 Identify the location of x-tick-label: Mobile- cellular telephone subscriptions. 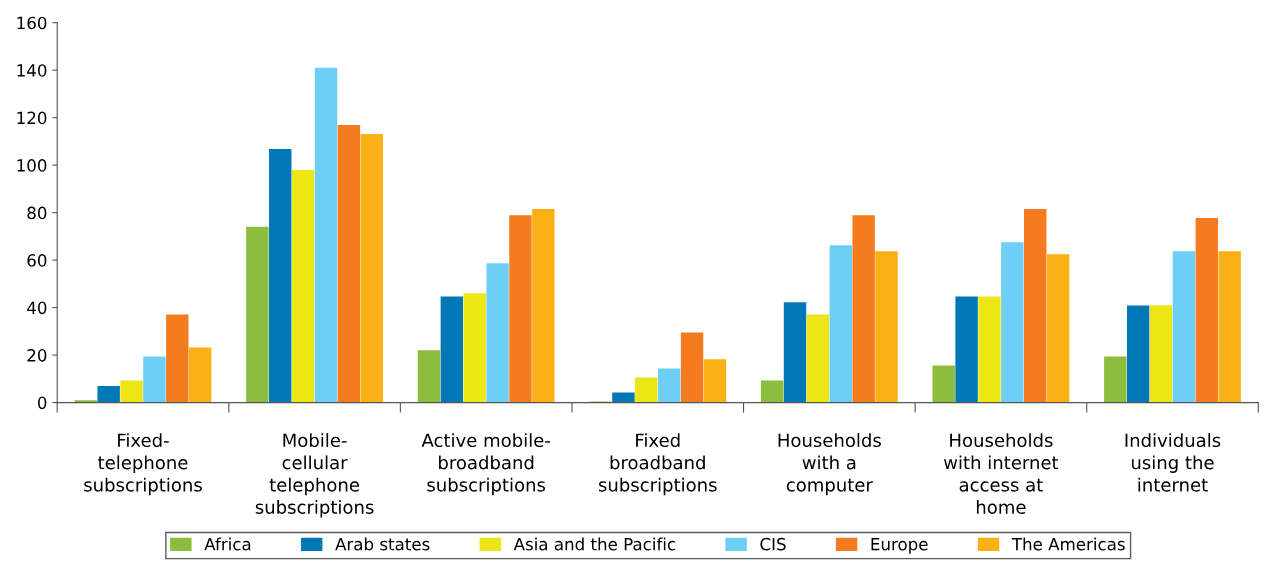
(314, 475).